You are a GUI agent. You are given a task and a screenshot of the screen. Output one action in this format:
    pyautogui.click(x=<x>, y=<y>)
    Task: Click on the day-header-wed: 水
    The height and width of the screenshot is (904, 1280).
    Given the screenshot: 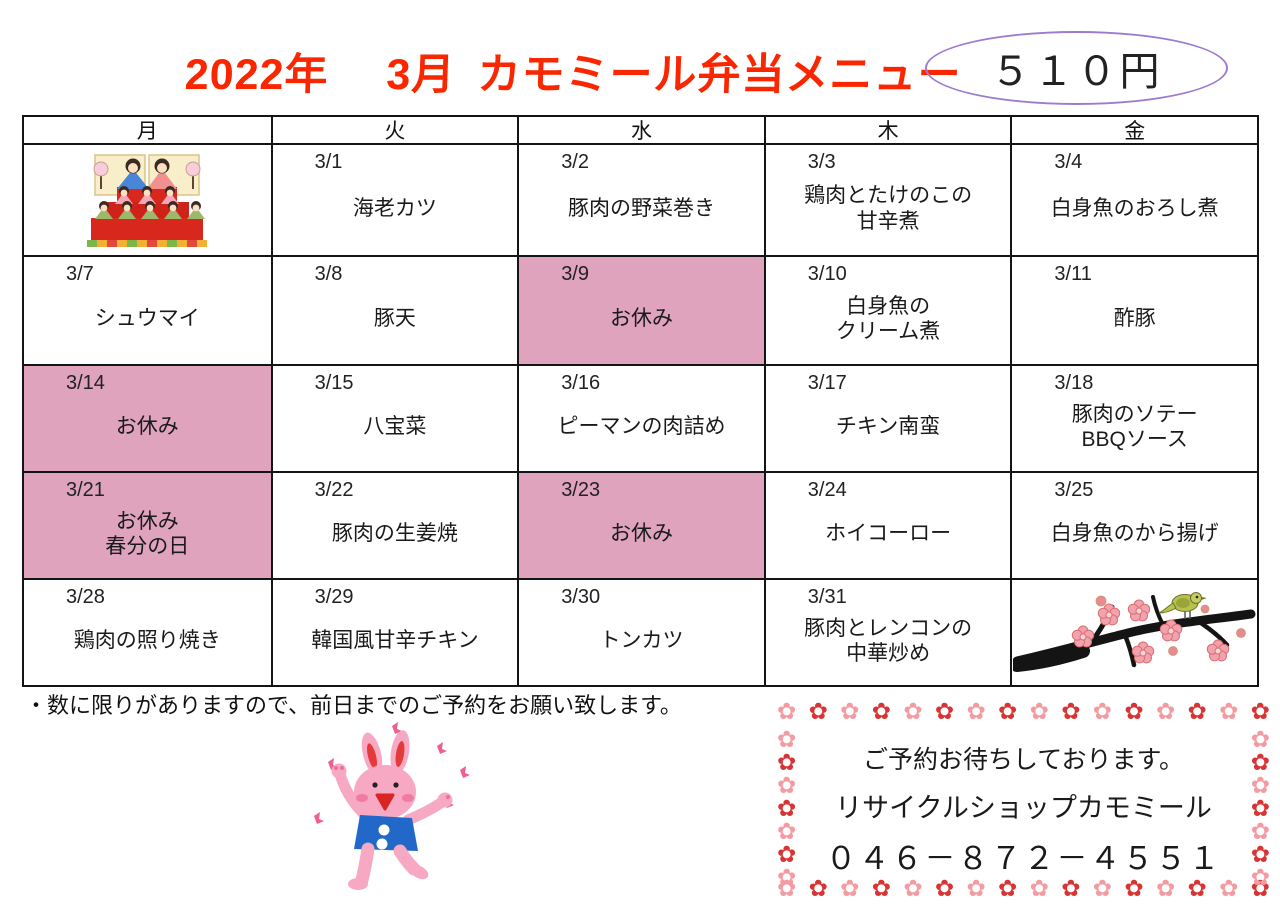 What is the action you would take?
    pyautogui.click(x=640, y=130)
    